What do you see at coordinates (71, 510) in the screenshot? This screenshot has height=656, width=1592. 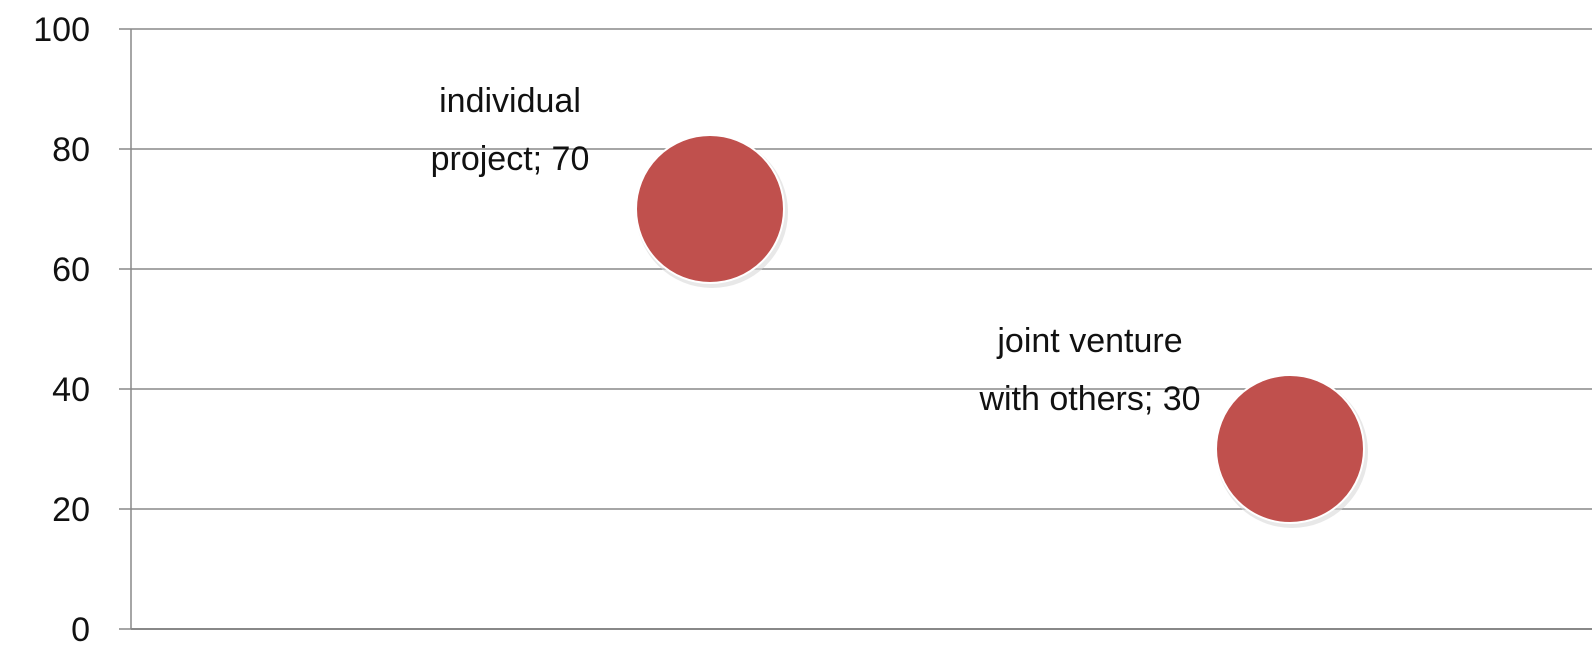 I see `y-tick-label: 20` at bounding box center [71, 510].